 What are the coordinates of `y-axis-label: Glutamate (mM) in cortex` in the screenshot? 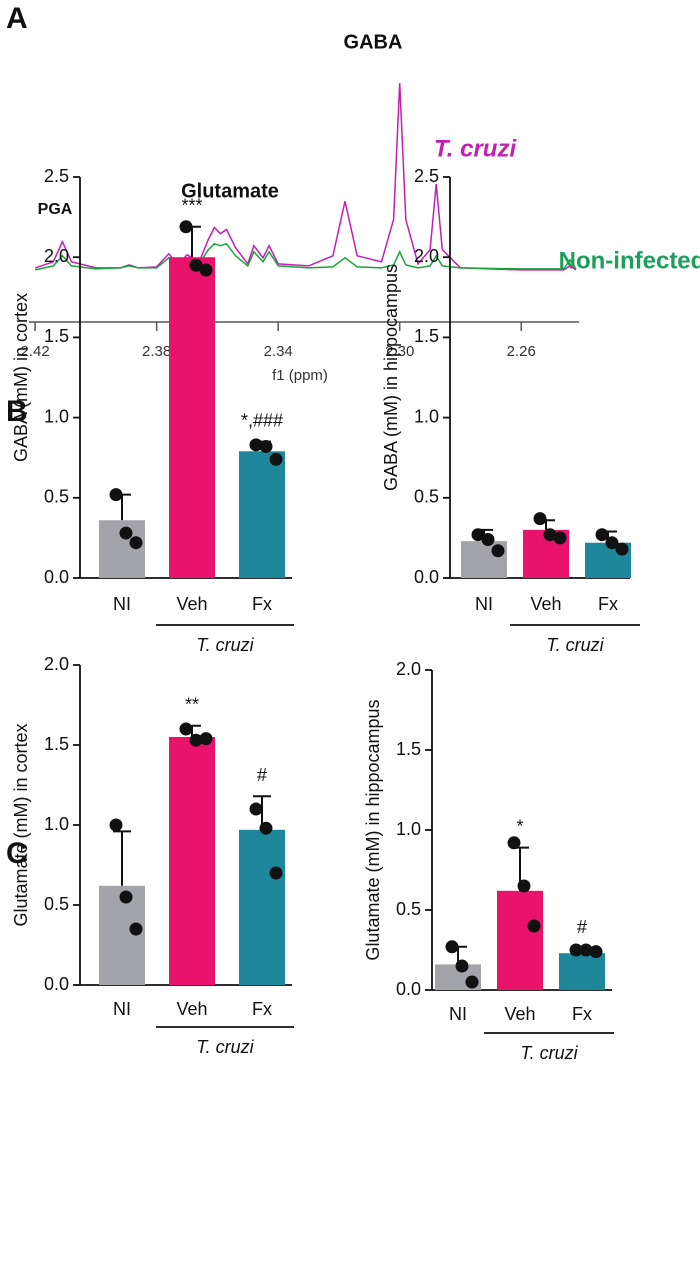 It's located at (21, 824).